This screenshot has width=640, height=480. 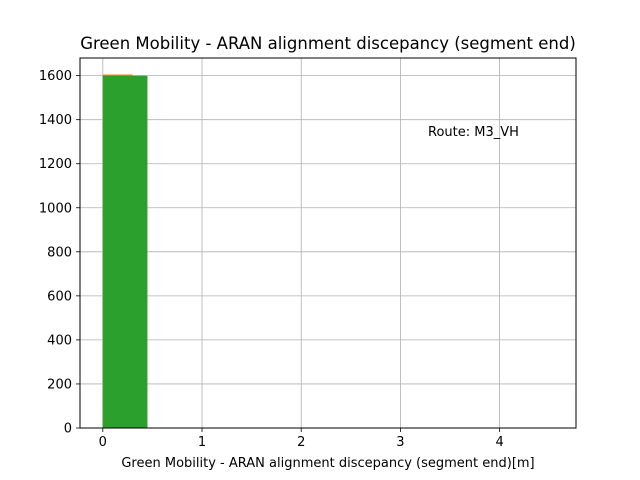 What do you see at coordinates (55, 120) in the screenshot?
I see `y-tick-label-7: 1400` at bounding box center [55, 120].